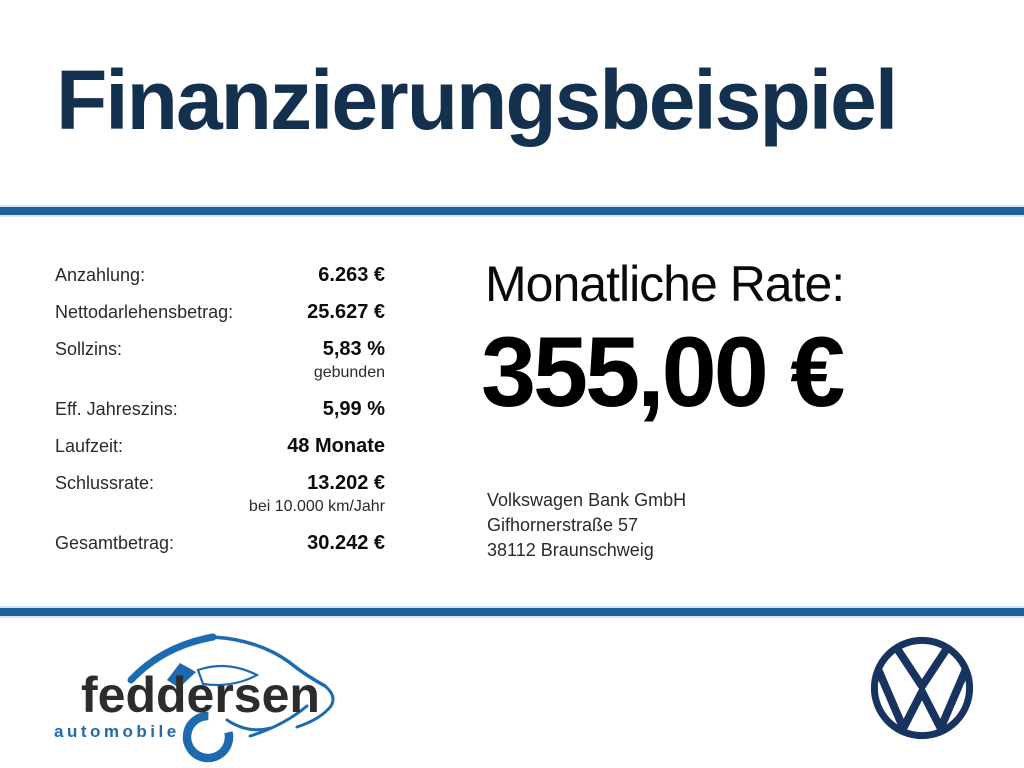  Describe the element at coordinates (100, 275) in the screenshot. I see `finance-label: Anzahlung:` at that location.